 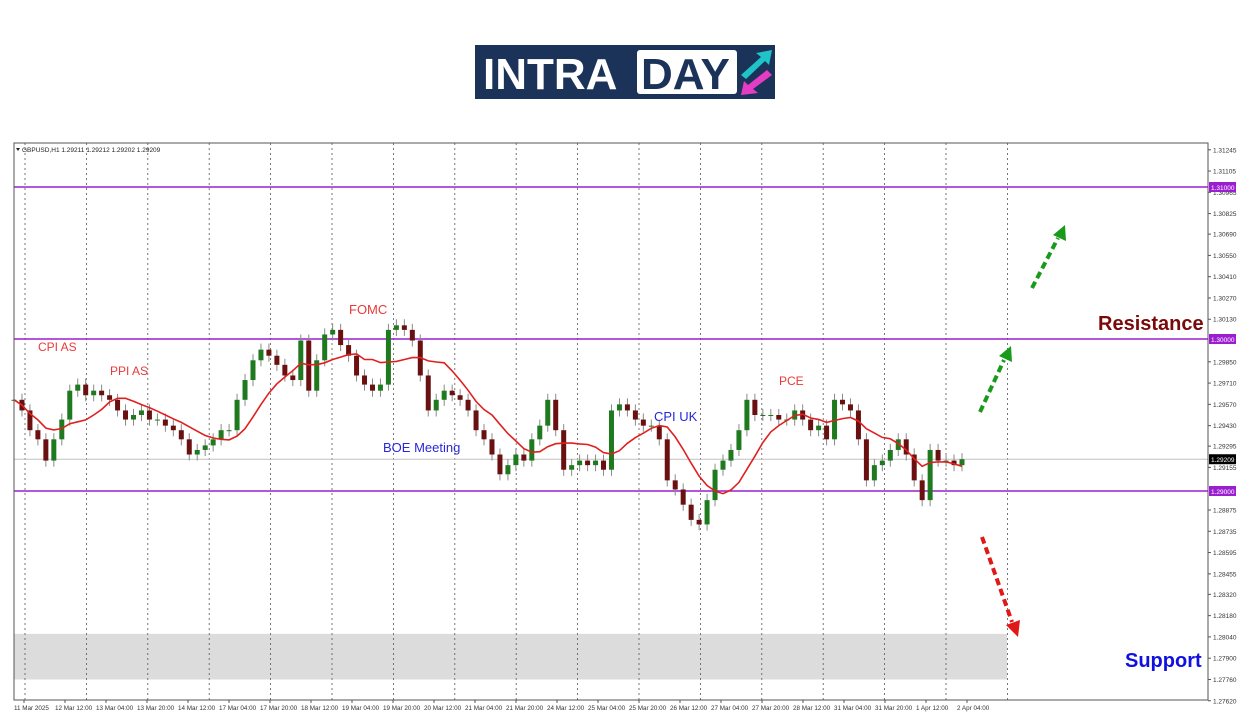 What do you see at coordinates (1225, 405) in the screenshot?
I see `y-tick-label: 1.29570` at bounding box center [1225, 405].